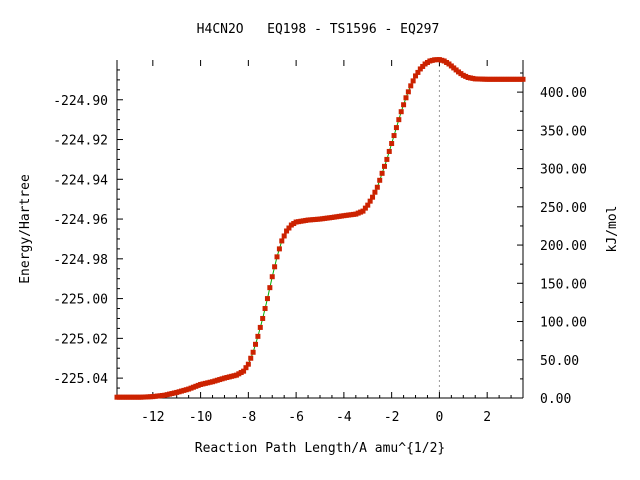 This screenshot has height=480, width=640. What do you see at coordinates (559, 361) in the screenshot?
I see `y2-tick-label: 50.00` at bounding box center [559, 361].